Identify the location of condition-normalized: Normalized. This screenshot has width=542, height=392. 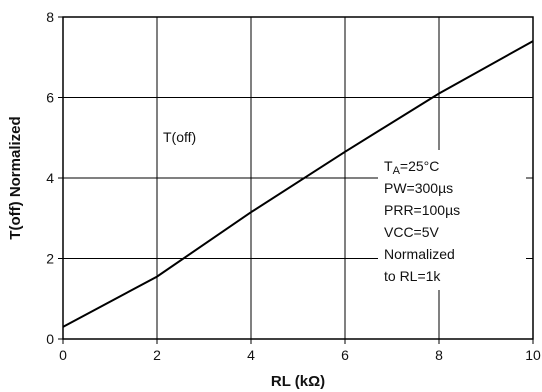
(419, 254).